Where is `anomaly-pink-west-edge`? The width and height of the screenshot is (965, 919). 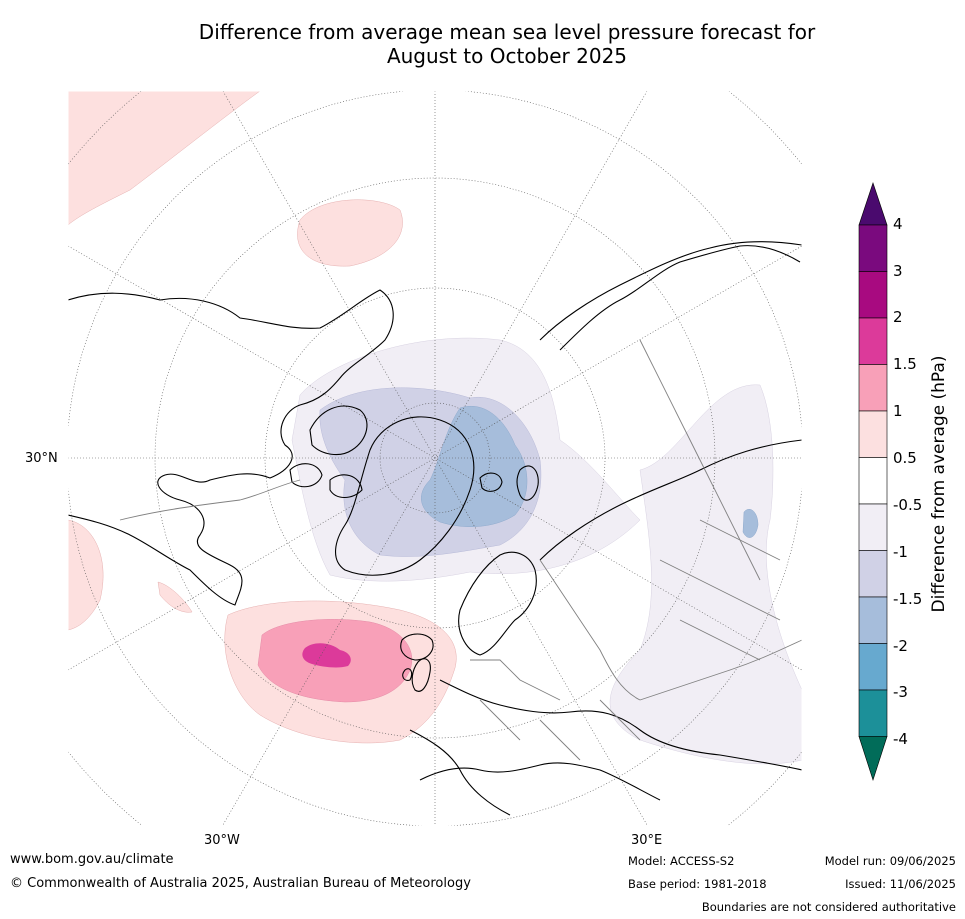
anomaly-pink-west-edge is located at coordinates (86, 575).